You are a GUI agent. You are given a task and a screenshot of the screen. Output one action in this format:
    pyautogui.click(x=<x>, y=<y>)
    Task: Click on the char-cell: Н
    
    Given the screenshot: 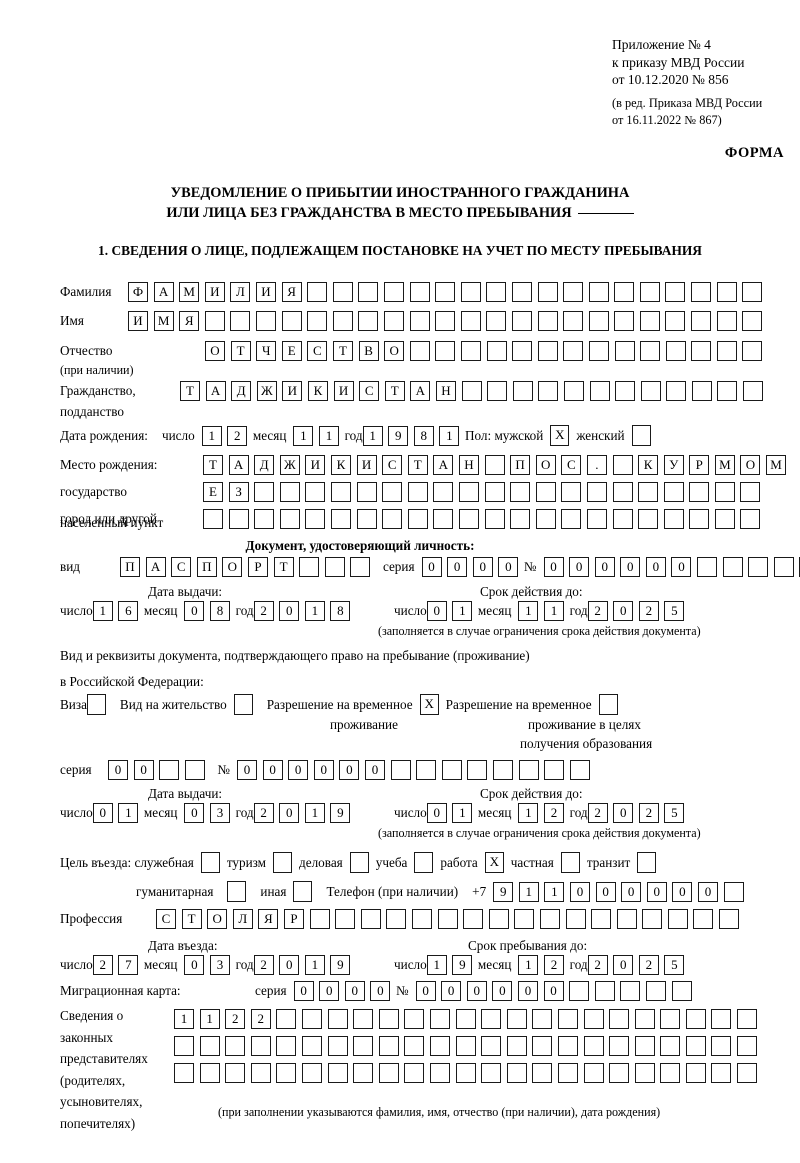 What is the action you would take?
    pyautogui.click(x=445, y=391)
    